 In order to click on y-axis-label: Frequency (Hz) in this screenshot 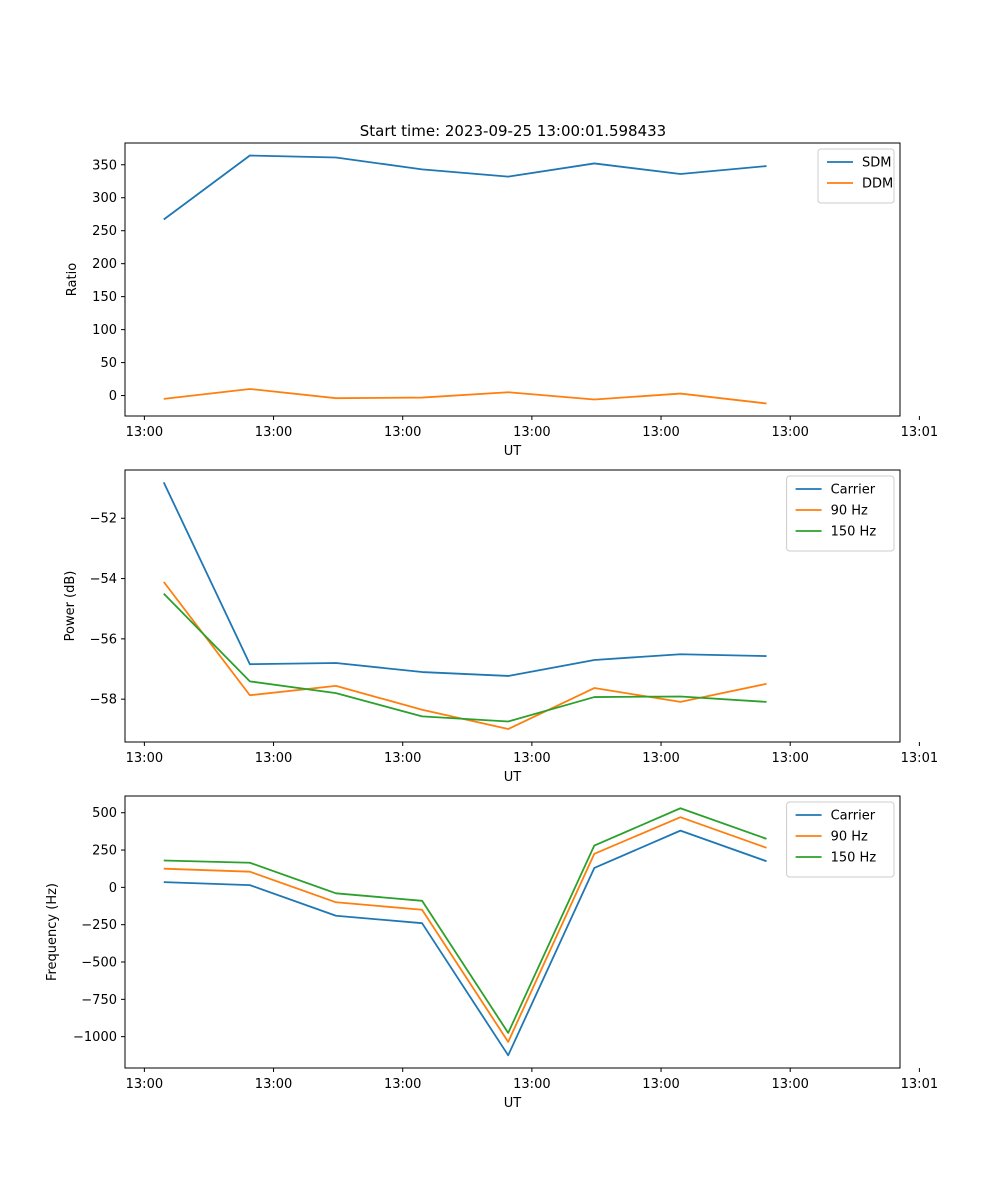, I will do `click(52, 932)`.